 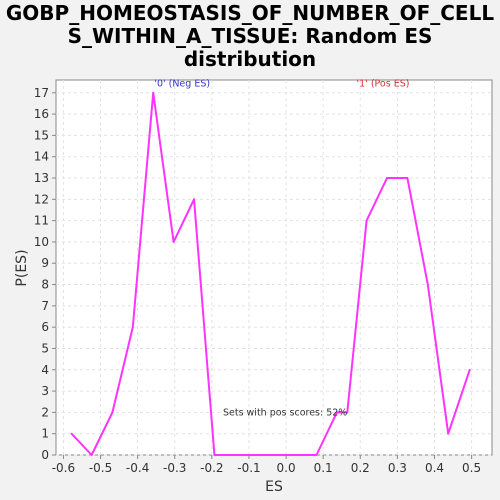 I want to click on x-tick-label: 0.3, so click(x=397, y=468).